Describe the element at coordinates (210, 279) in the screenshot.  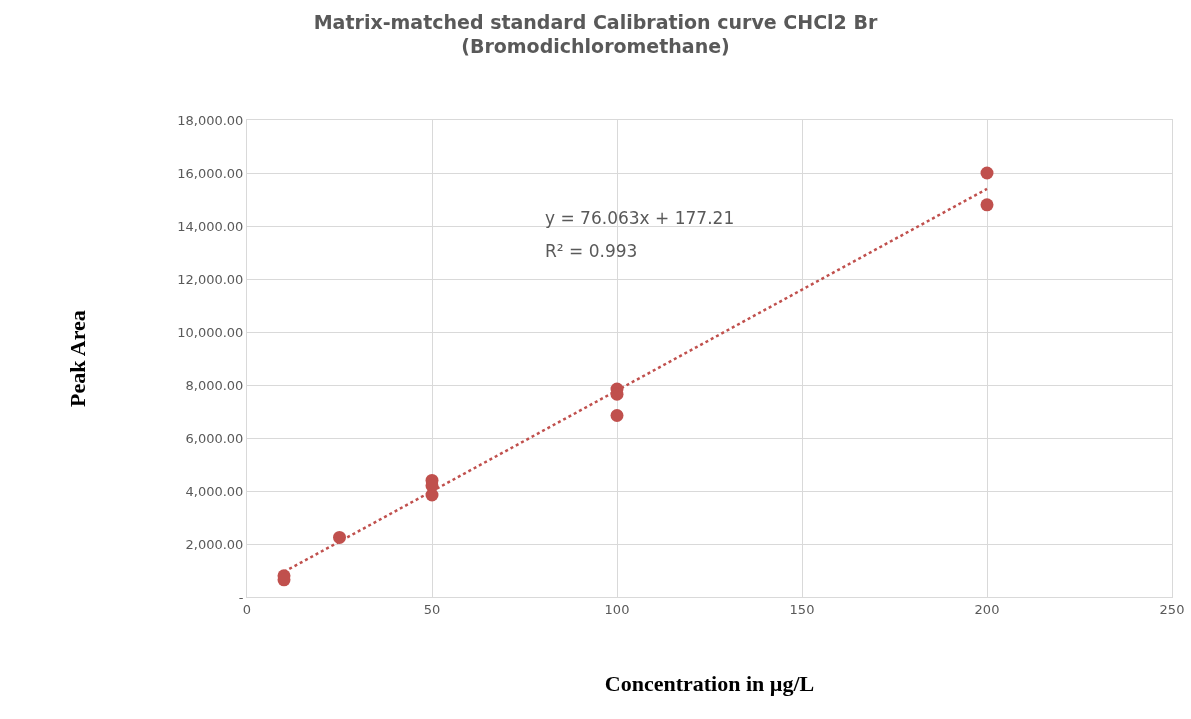
I see `y-tick-label: 12,000.00` at that location.